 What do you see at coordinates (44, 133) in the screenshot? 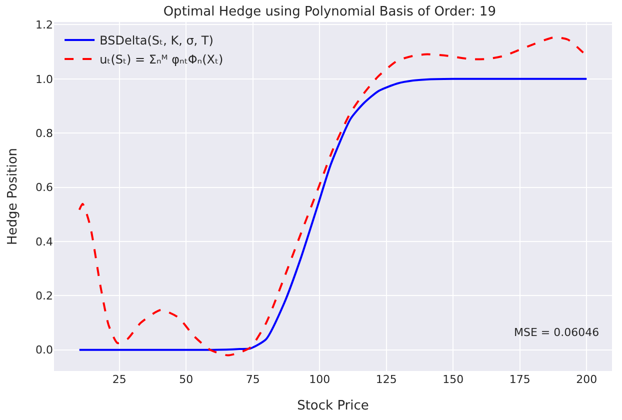
I see `y-tick-label: 0.8` at bounding box center [44, 133].